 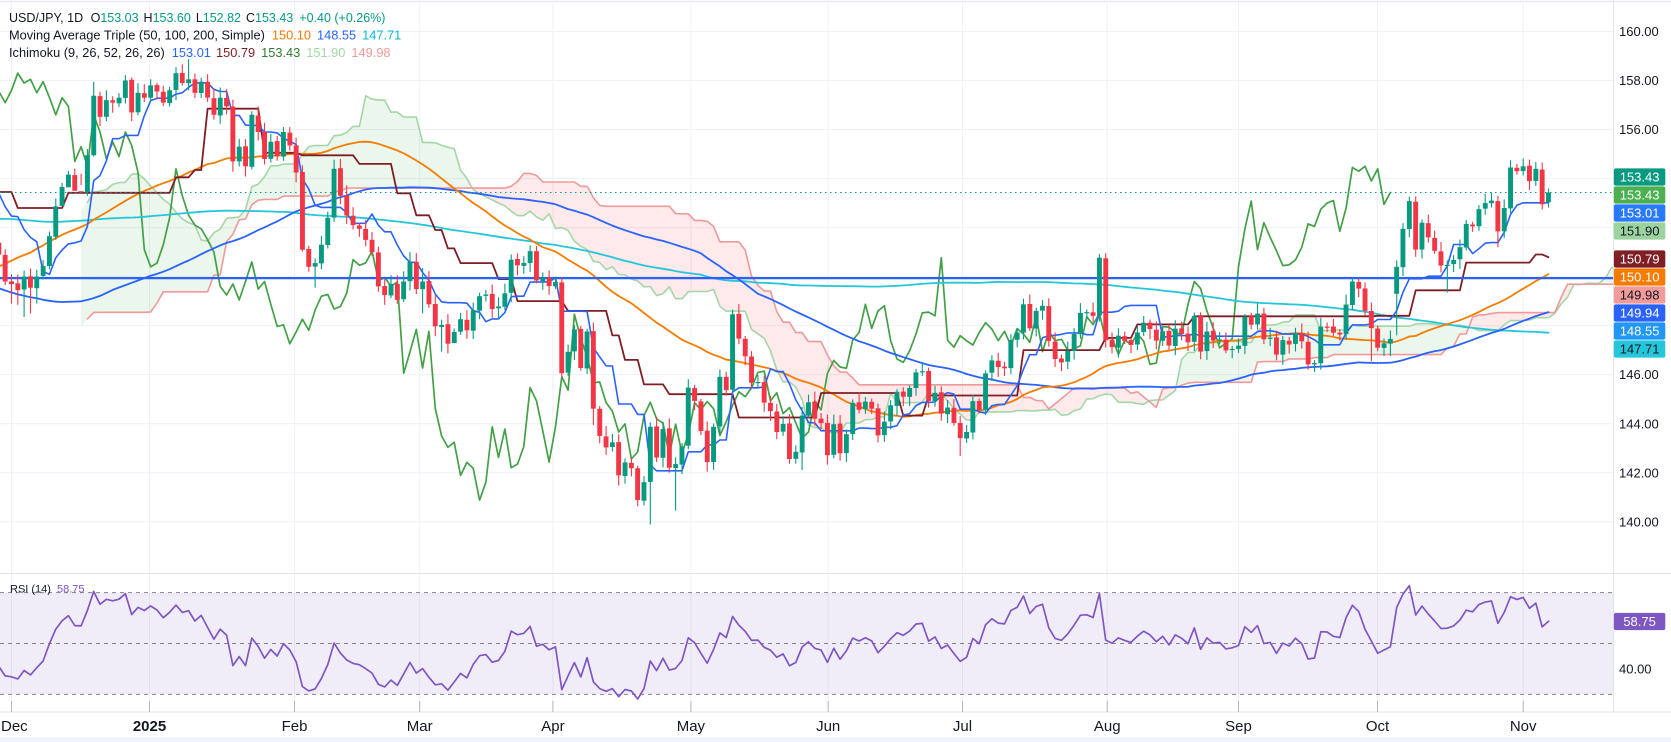 I want to click on svg-text: 156.00, so click(x=1639, y=129).